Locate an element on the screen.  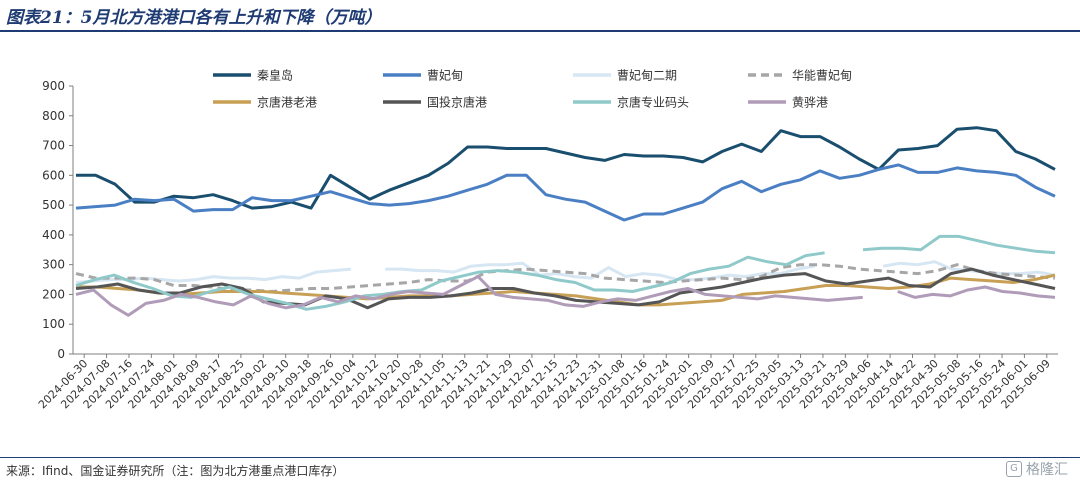
y-tick-label: 800 is located at coordinates (53, 116).